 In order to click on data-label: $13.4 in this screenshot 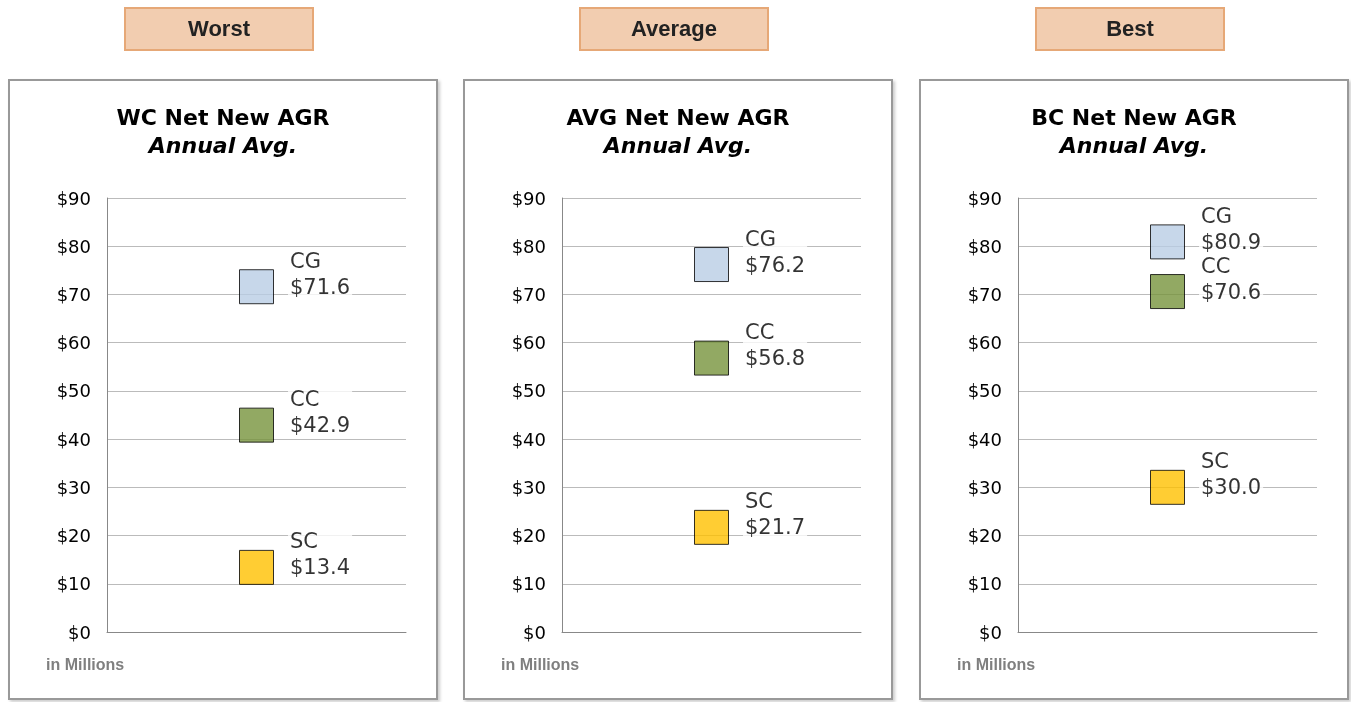, I will do `click(320, 567)`.